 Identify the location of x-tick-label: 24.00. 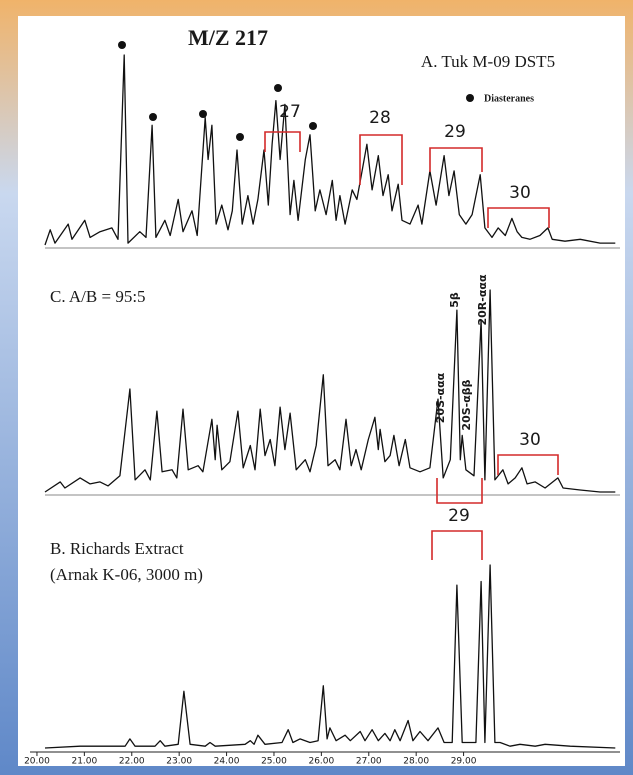
(227, 762).